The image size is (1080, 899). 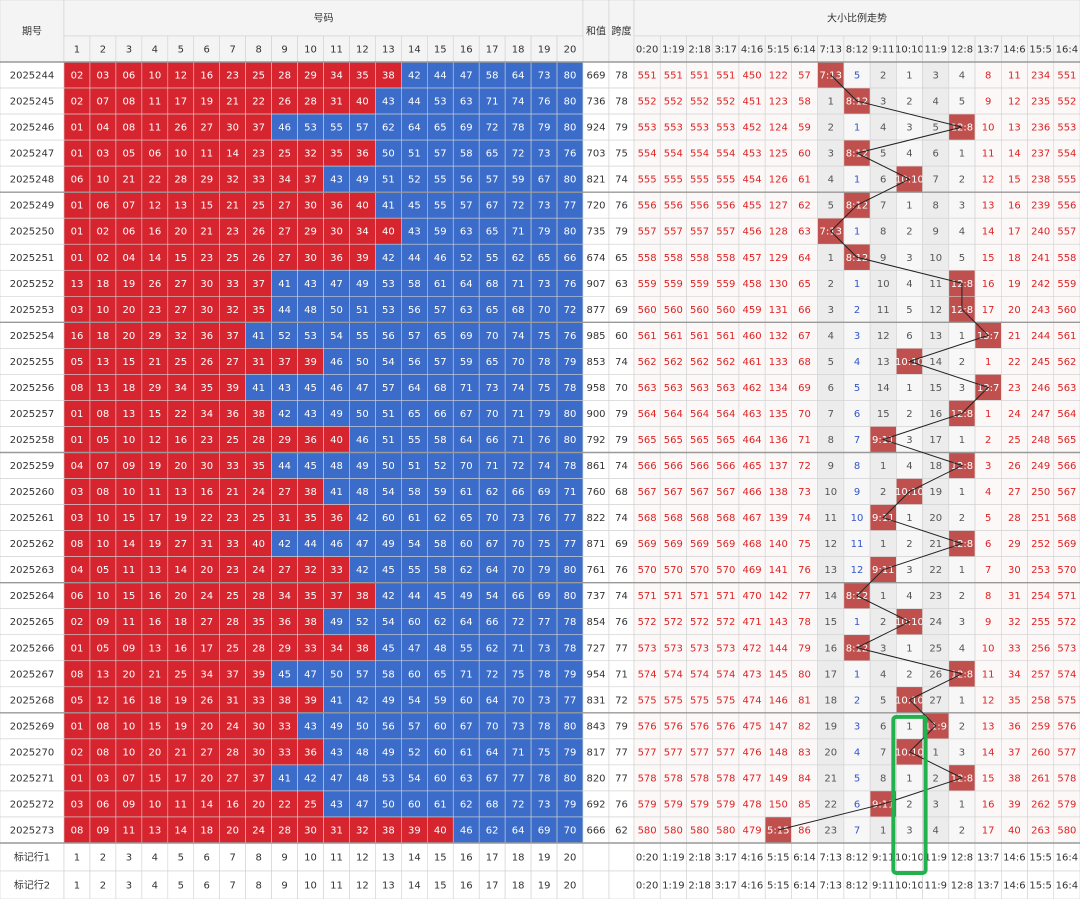 What do you see at coordinates (206, 414) in the screenshot?
I see `number: 34` at bounding box center [206, 414].